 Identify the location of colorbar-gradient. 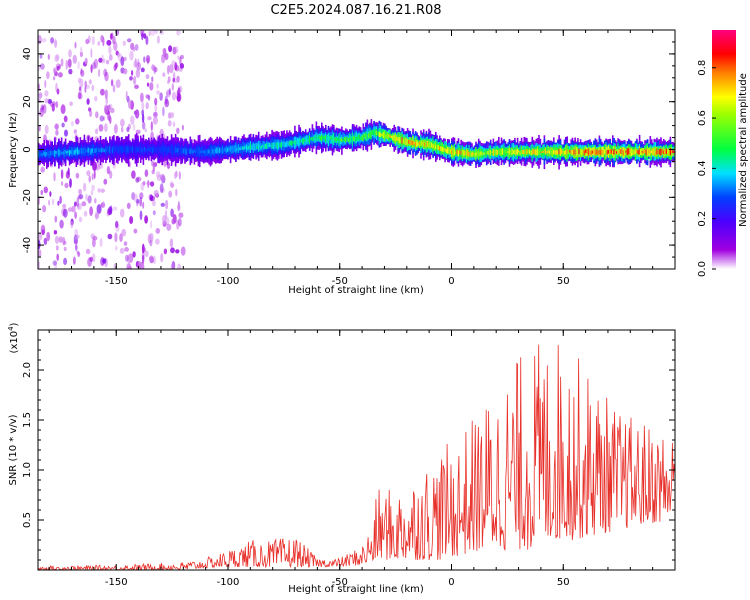
(724, 149).